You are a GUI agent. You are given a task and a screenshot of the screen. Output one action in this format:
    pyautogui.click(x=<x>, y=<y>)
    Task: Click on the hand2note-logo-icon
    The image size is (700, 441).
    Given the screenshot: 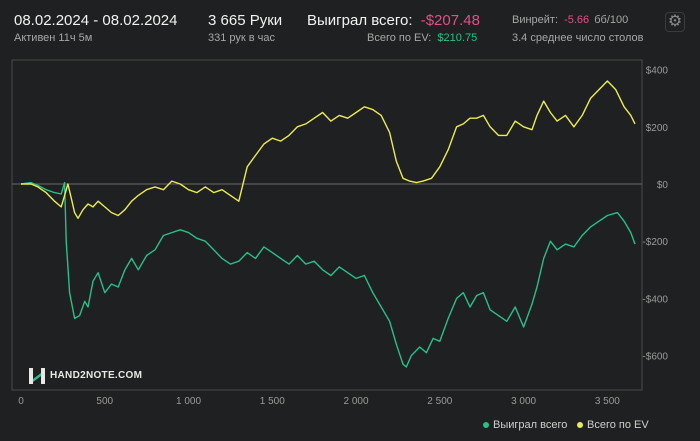 What is the action you would take?
    pyautogui.click(x=37, y=376)
    